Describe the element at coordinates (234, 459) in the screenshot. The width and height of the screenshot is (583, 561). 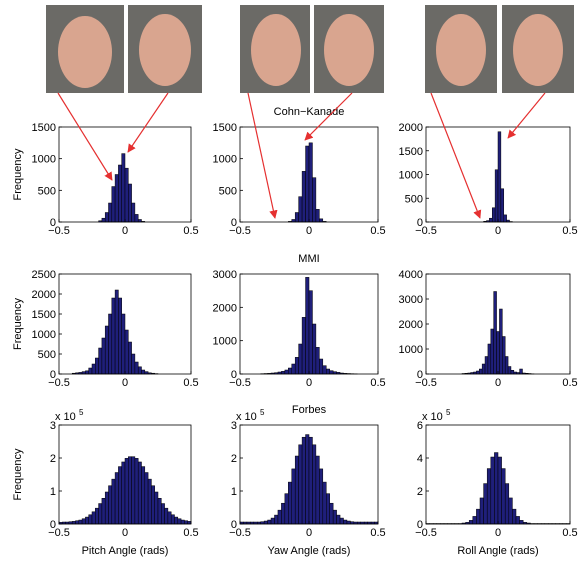
I see `y-tick-label: 2` at that location.